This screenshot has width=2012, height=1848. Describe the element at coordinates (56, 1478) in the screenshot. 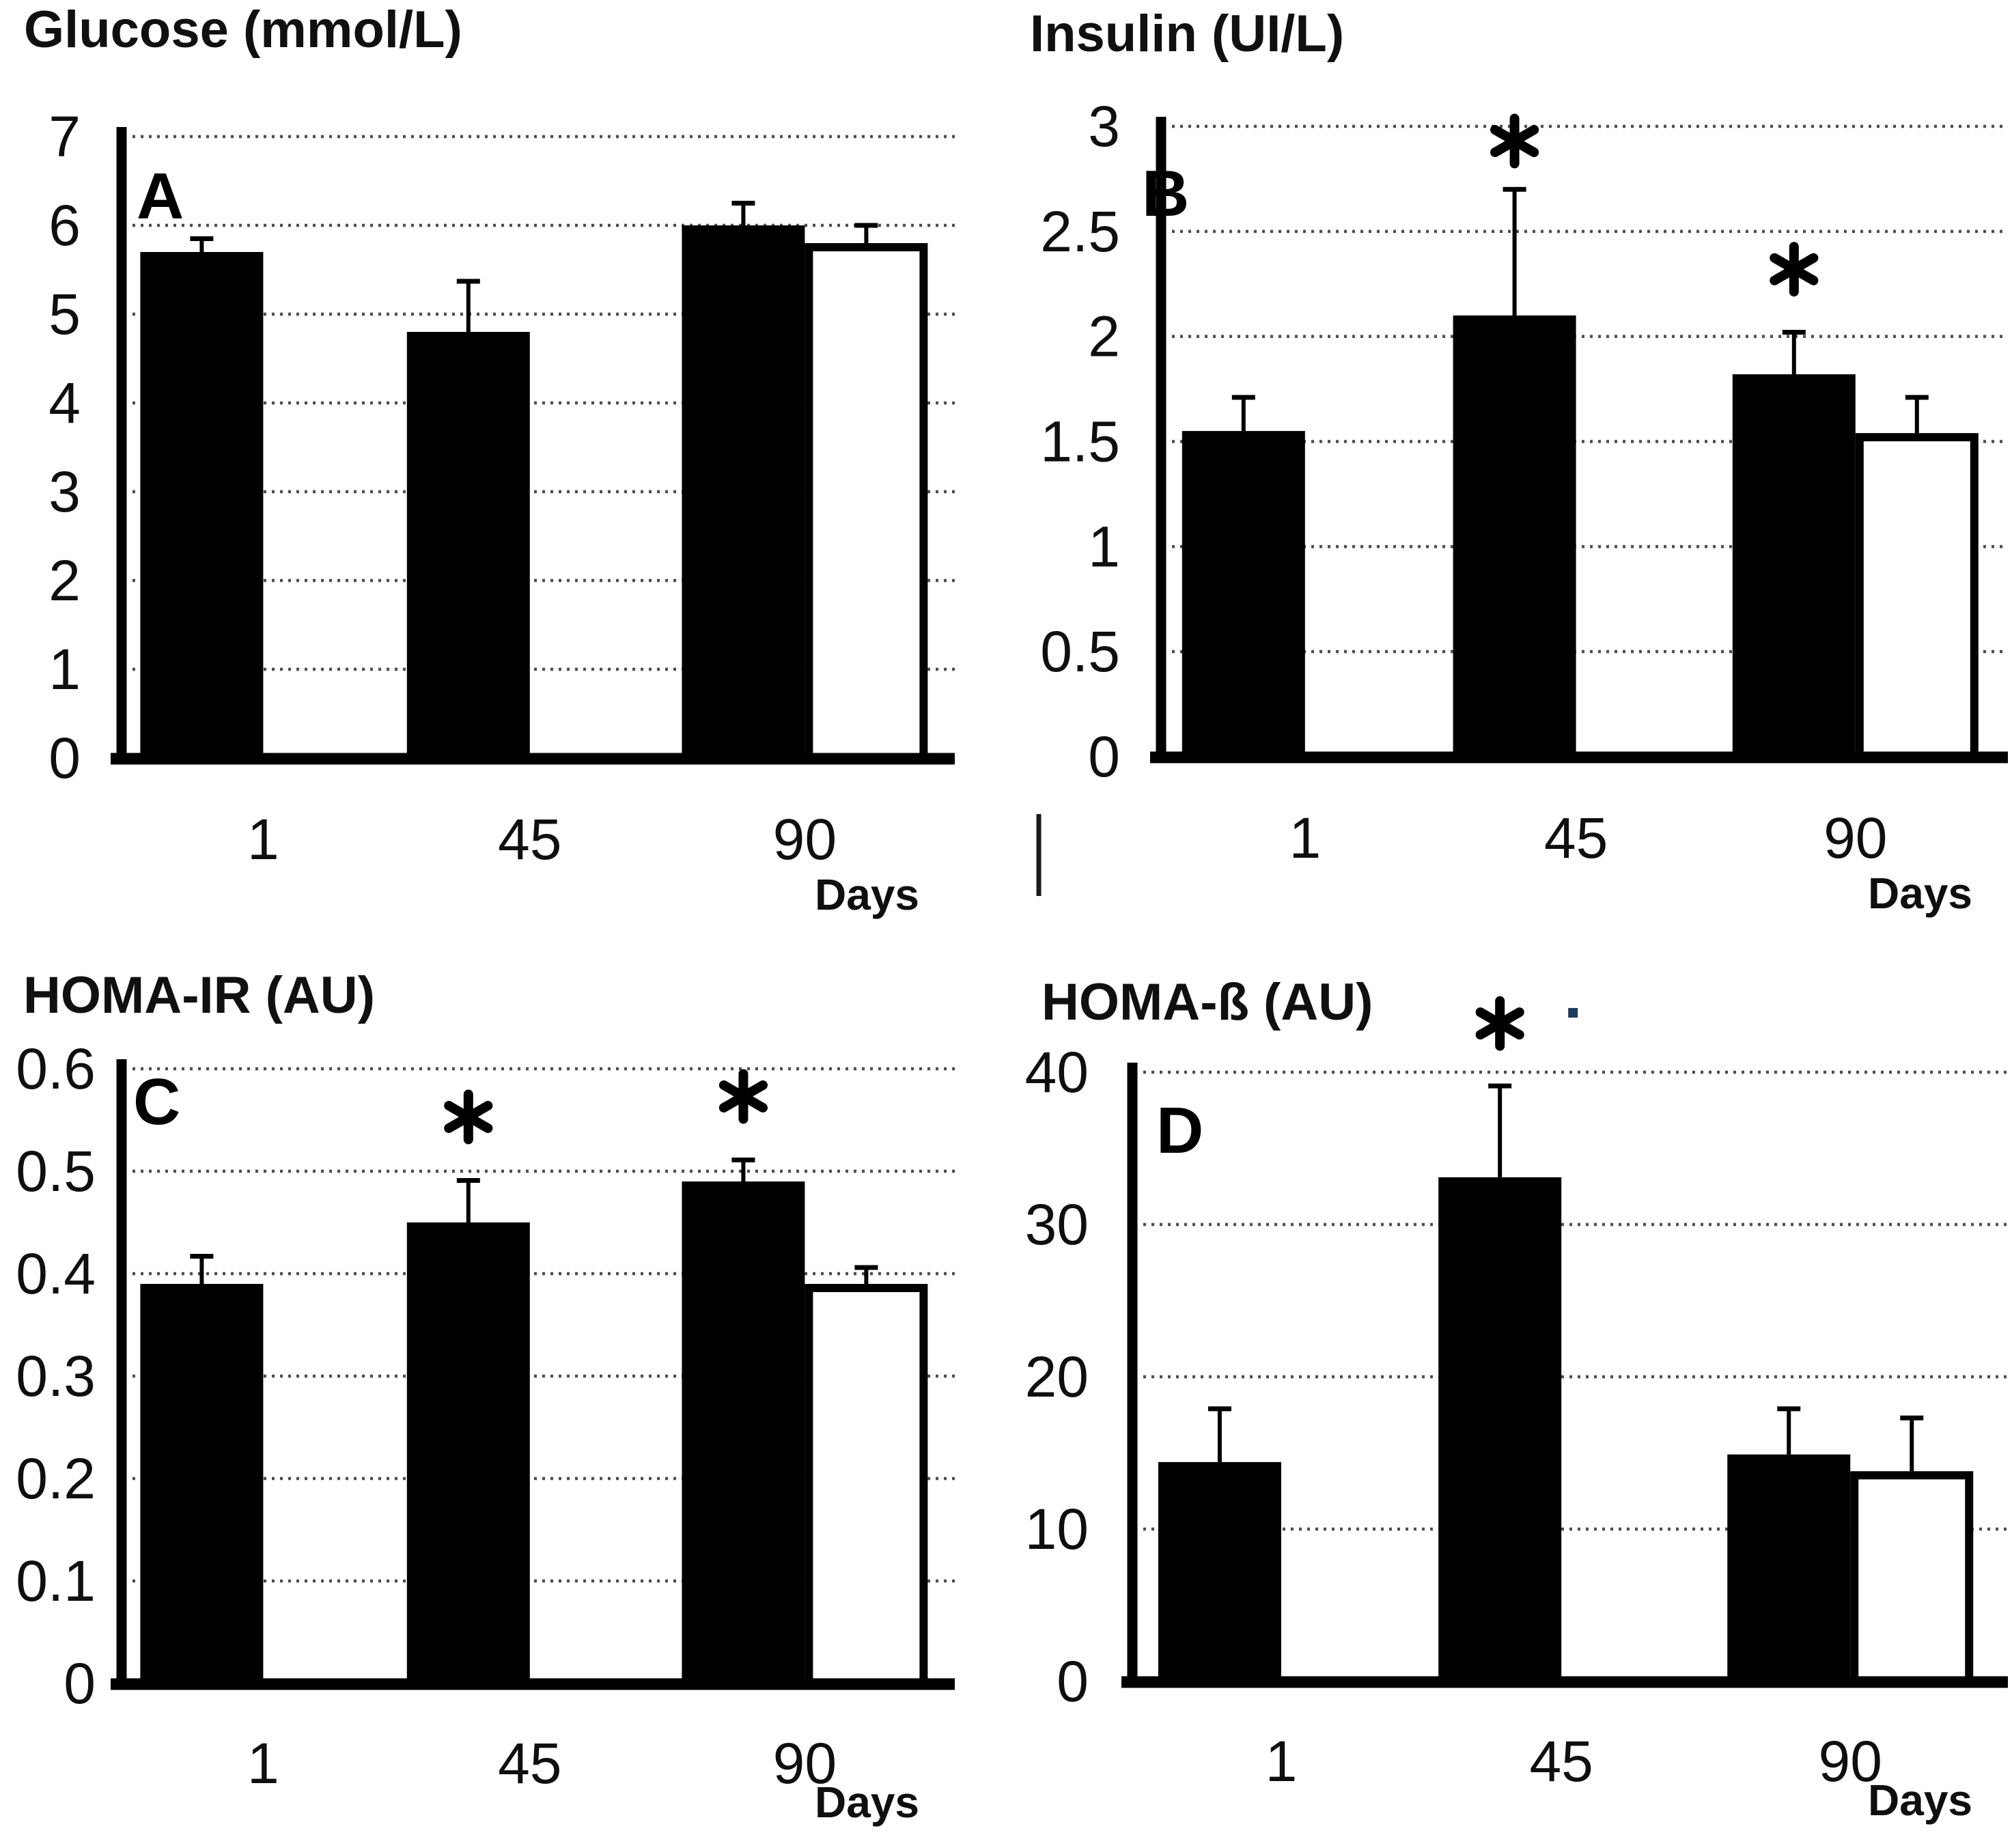

I see `y-tick-label: 0.2` at that location.